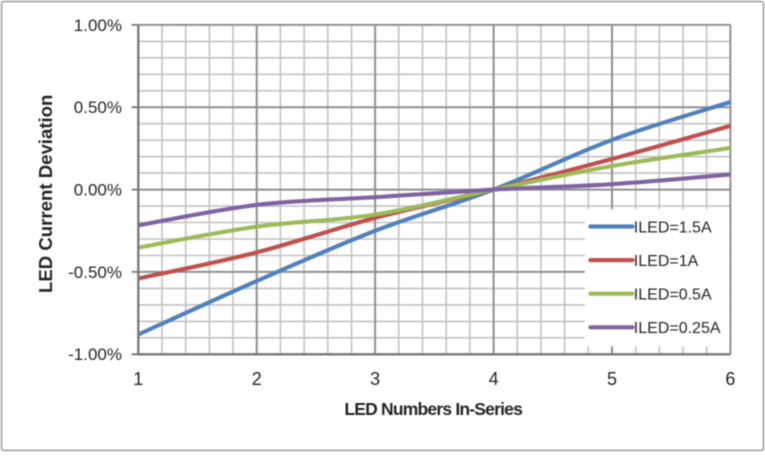 The image size is (765, 457). I want to click on svg-text: LED Current Deviation, so click(45, 194).